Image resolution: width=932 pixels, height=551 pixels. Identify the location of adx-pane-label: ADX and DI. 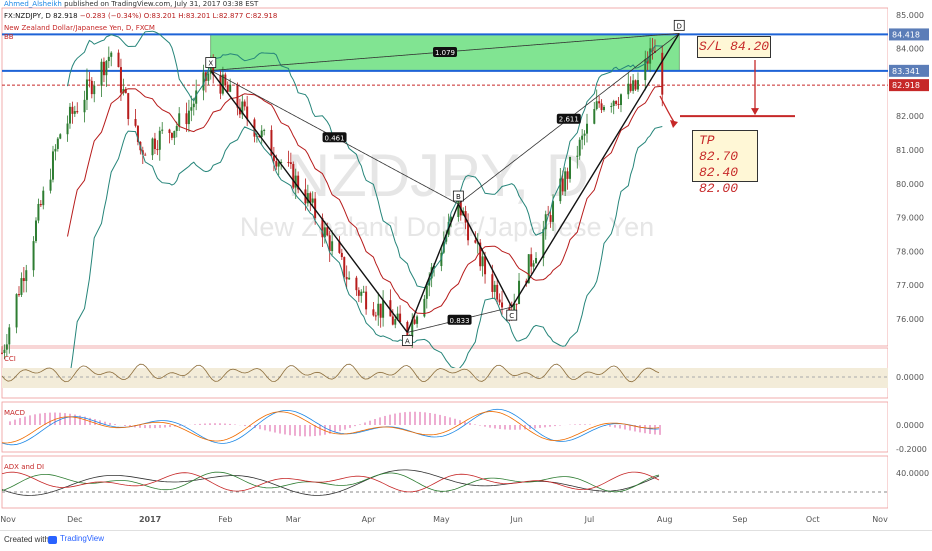
(24, 467).